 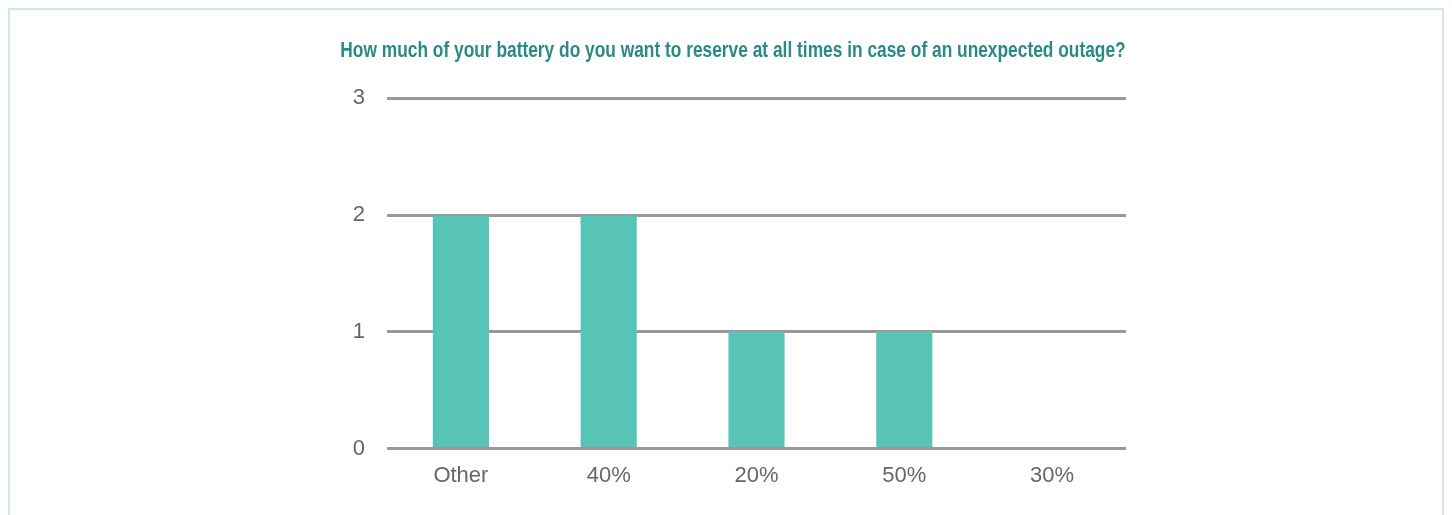 I want to click on y-tick-label: 2, so click(x=358, y=214).